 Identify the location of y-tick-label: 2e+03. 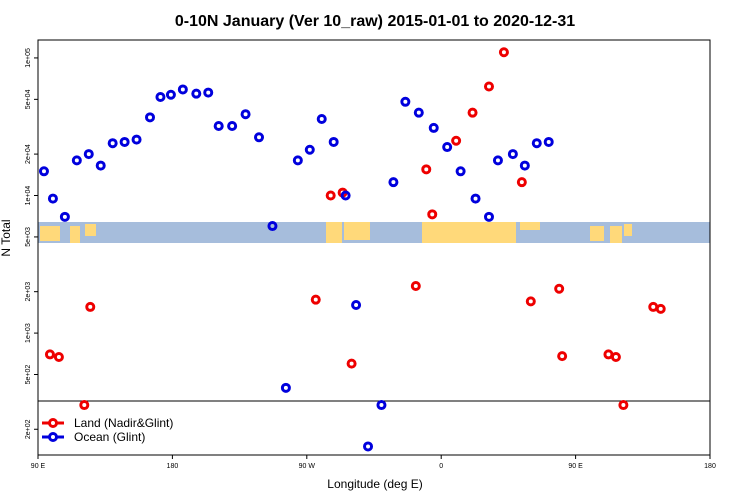
(28, 292).